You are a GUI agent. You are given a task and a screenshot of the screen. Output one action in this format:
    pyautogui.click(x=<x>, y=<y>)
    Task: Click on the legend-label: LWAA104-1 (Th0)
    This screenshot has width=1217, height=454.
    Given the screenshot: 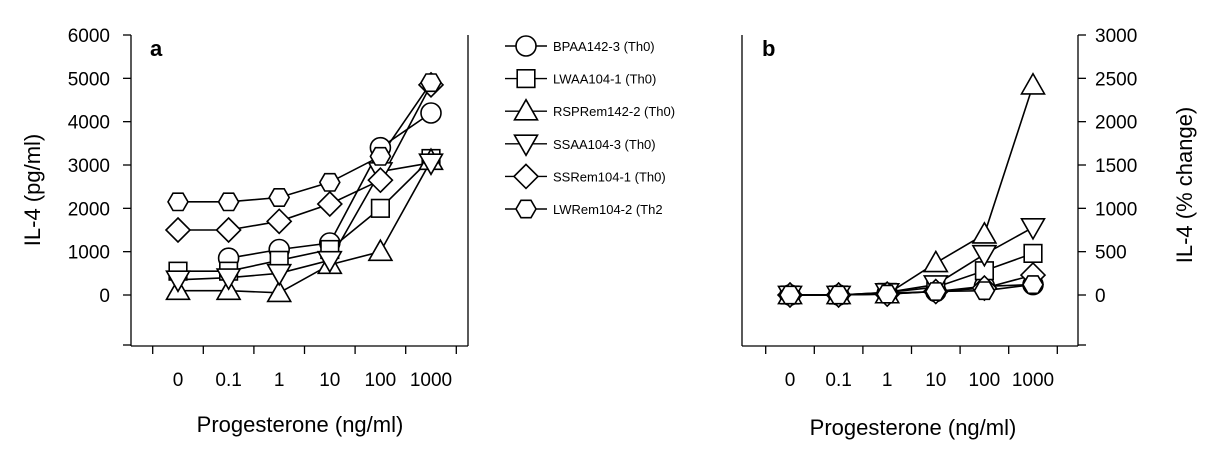 What is the action you would take?
    pyautogui.click(x=604, y=79)
    